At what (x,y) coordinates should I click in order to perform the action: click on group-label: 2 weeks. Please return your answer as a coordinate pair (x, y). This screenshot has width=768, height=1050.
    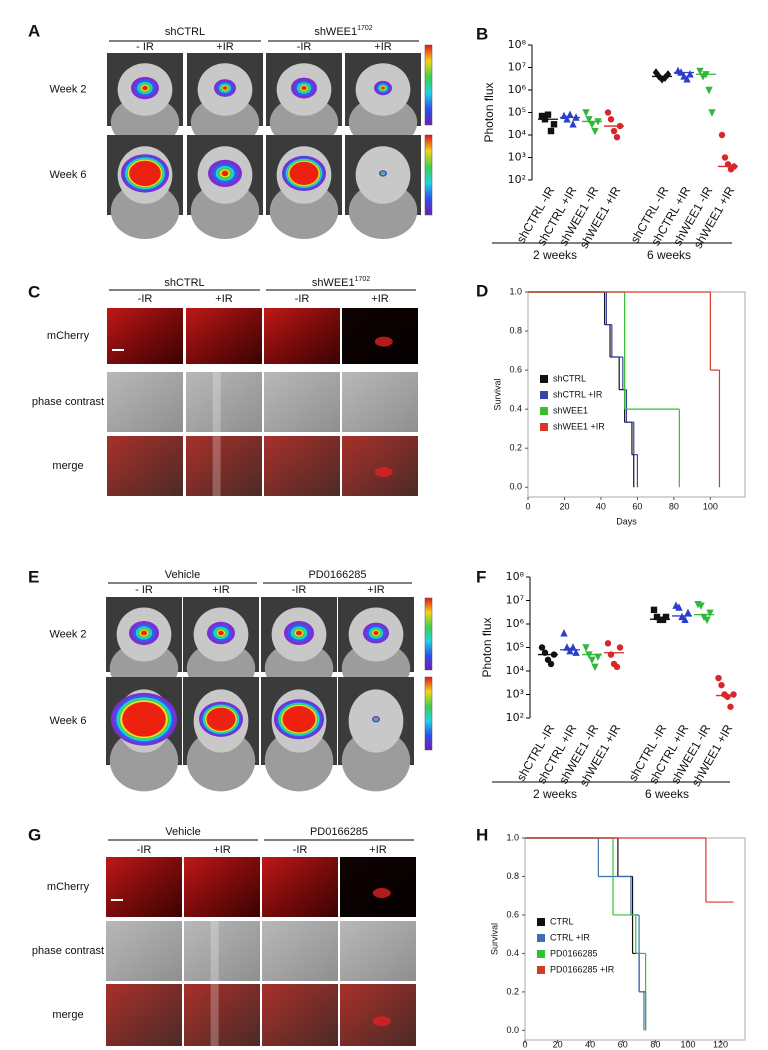
    Looking at the image, I should click on (555, 794).